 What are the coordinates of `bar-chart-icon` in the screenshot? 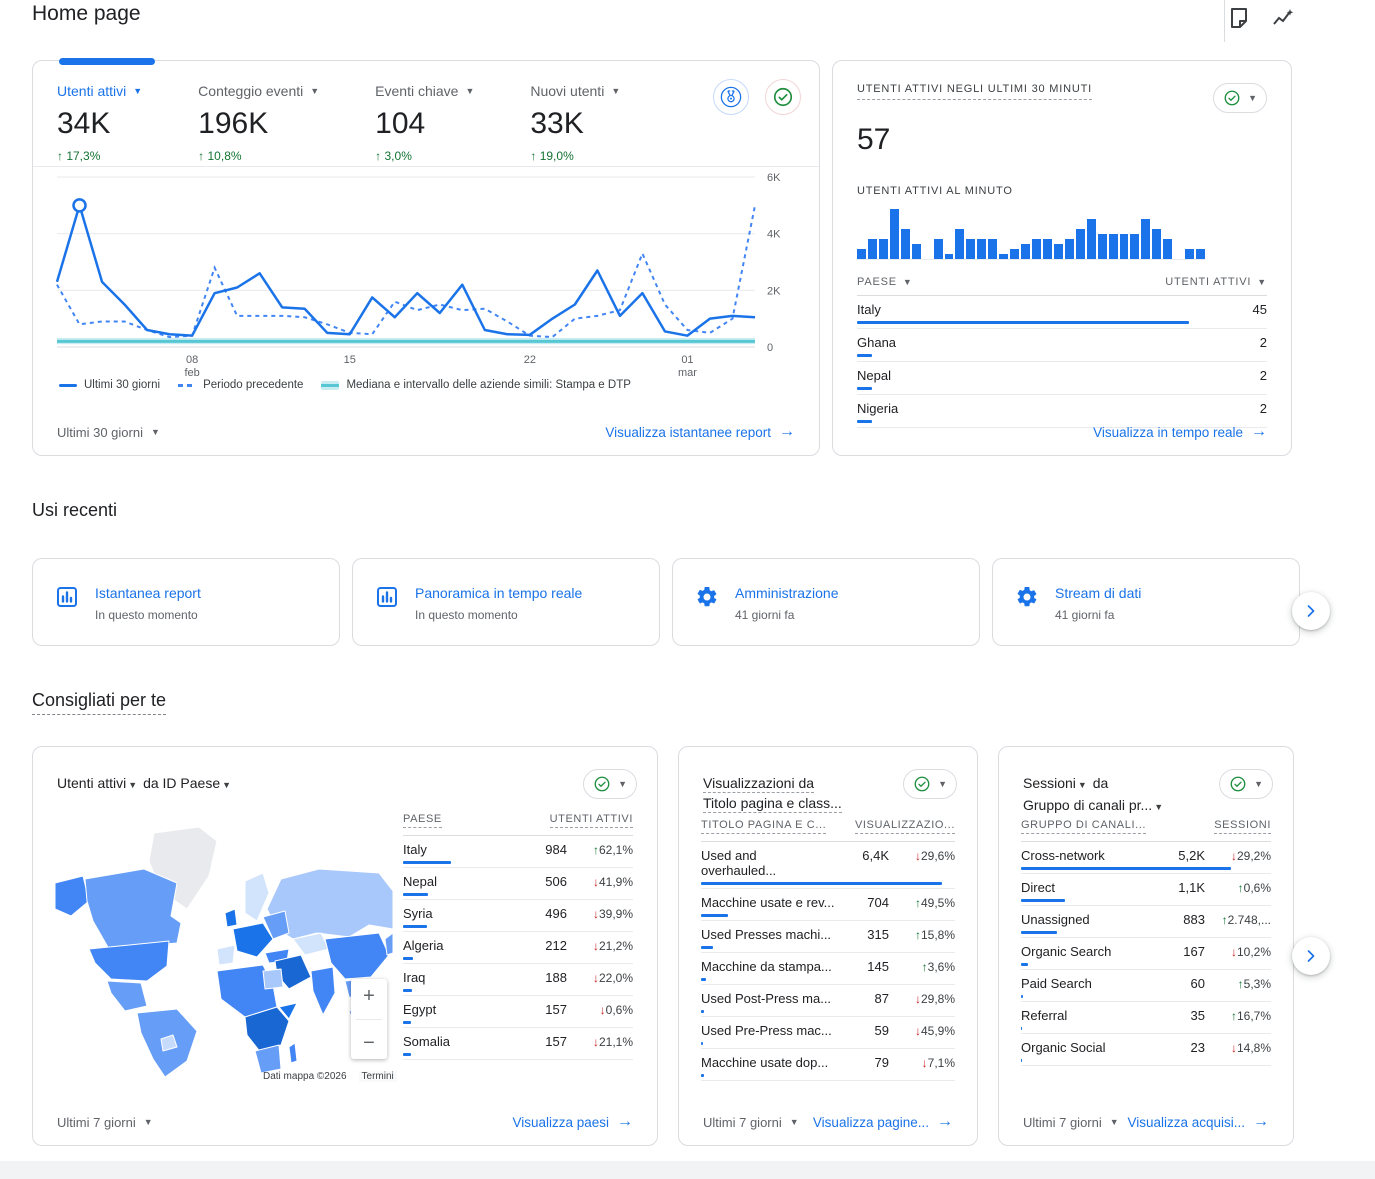 It's located at (387, 597).